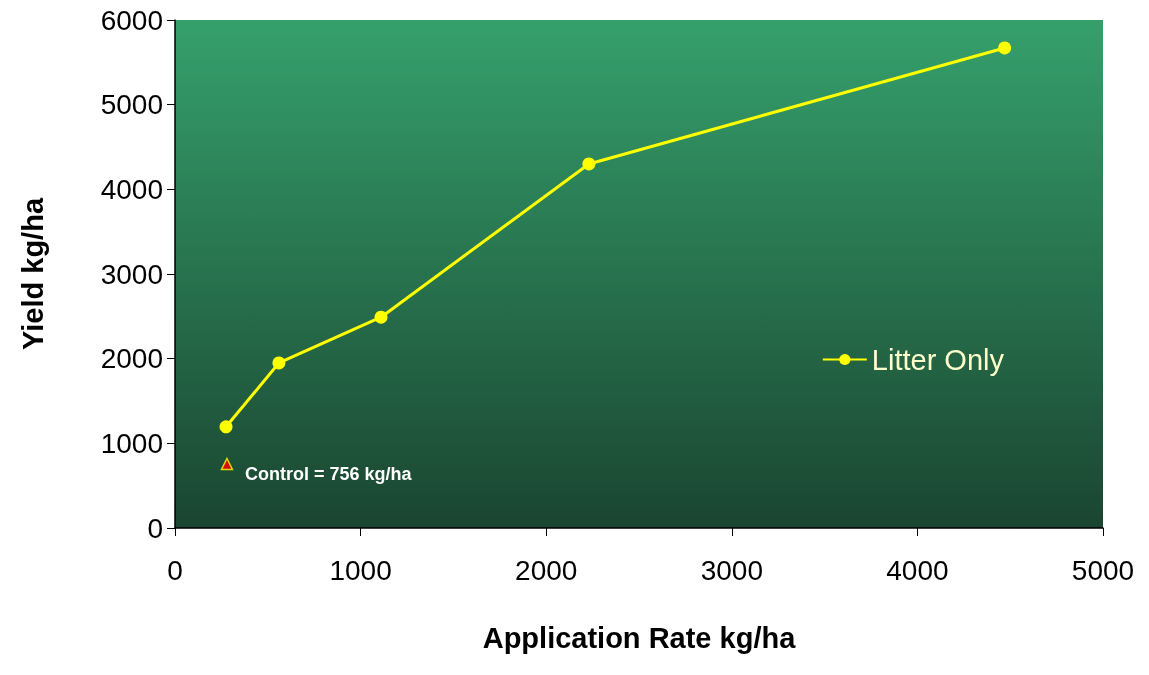  What do you see at coordinates (131, 189) in the screenshot?
I see `y-tick-label: 4000` at bounding box center [131, 189].